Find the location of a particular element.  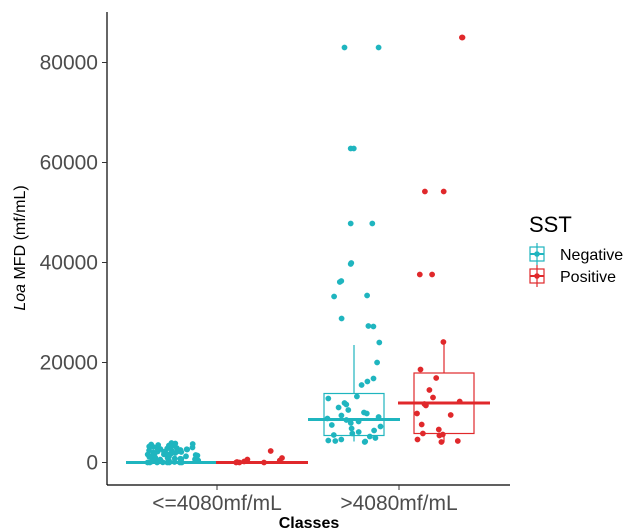

y-ticks: 0 20000 40000 60000 80000 is located at coordinates (73, 263).